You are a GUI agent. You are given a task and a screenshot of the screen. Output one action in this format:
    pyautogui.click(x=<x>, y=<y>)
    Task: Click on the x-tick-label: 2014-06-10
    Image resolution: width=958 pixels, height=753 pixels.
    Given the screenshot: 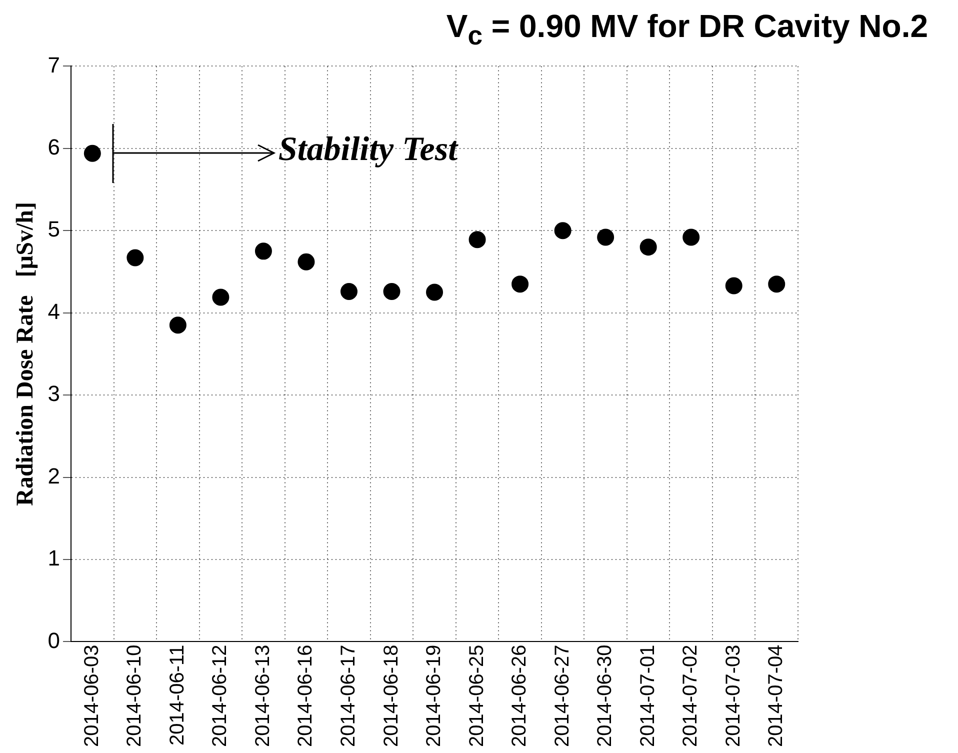 What is the action you would take?
    pyautogui.click(x=135, y=696)
    